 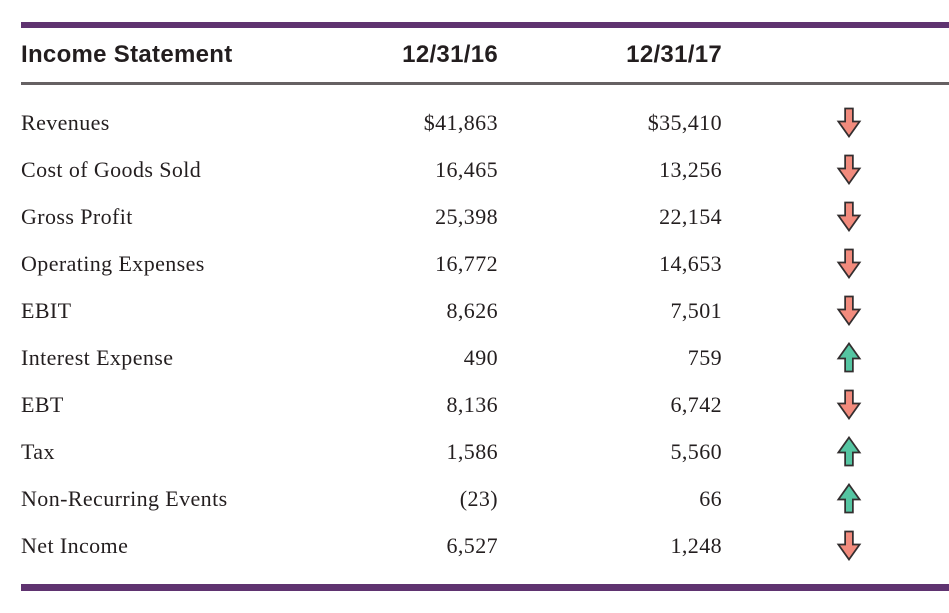 I want to click on row-label: Revenues, so click(x=65, y=122).